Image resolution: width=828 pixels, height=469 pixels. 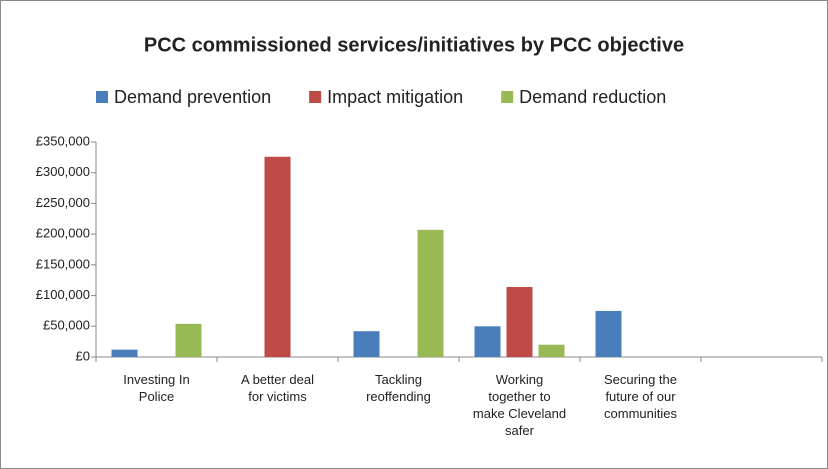 What do you see at coordinates (63, 233) in the screenshot?
I see `y-tick-label: £200,000` at bounding box center [63, 233].